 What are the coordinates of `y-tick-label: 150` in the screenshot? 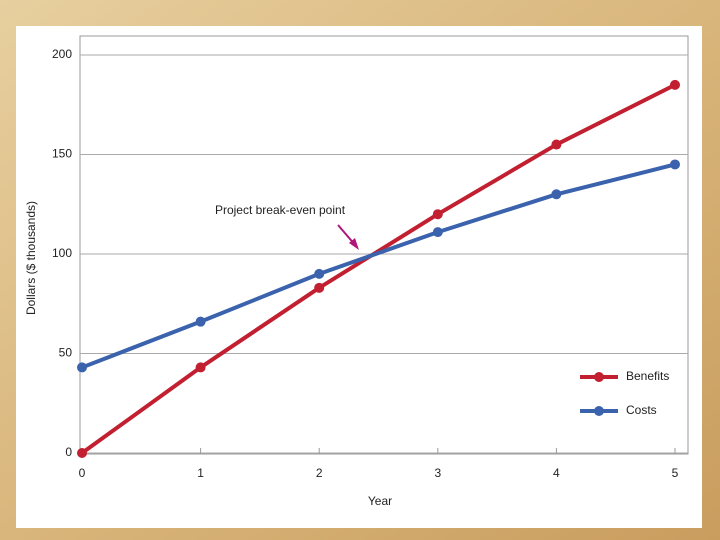 It's located at (62, 154).